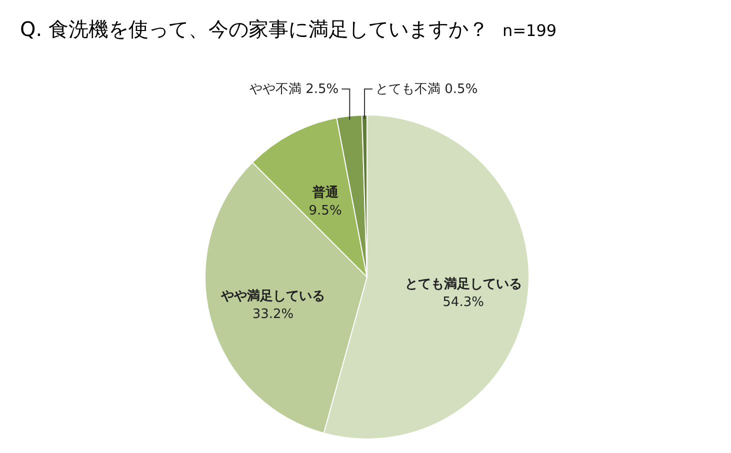 This screenshot has height=453, width=731. What do you see at coordinates (463, 302) in the screenshot?
I see `data-label: 54.3%` at bounding box center [463, 302].